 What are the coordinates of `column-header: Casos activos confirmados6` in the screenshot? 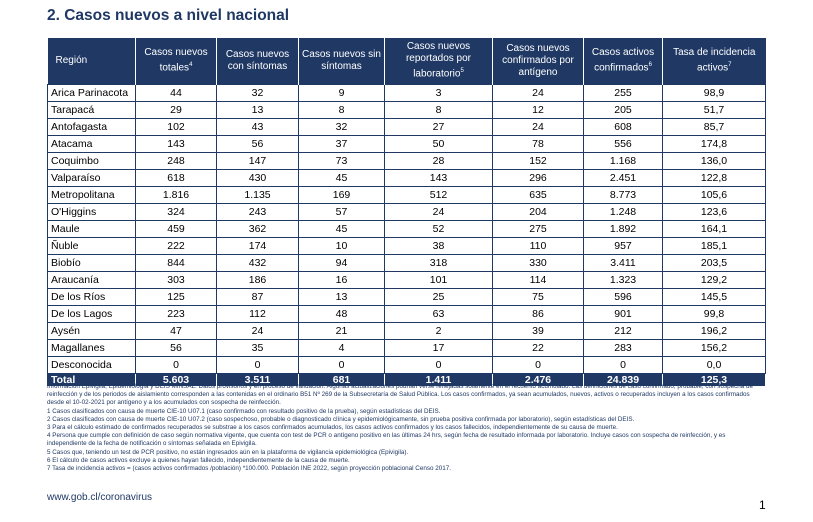 It's located at (623, 61).